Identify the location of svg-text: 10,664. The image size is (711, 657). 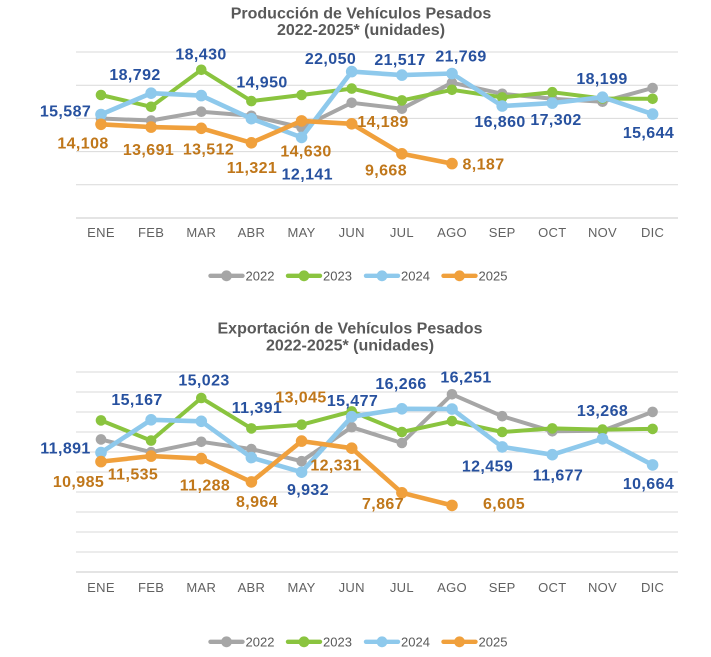
(648, 484).